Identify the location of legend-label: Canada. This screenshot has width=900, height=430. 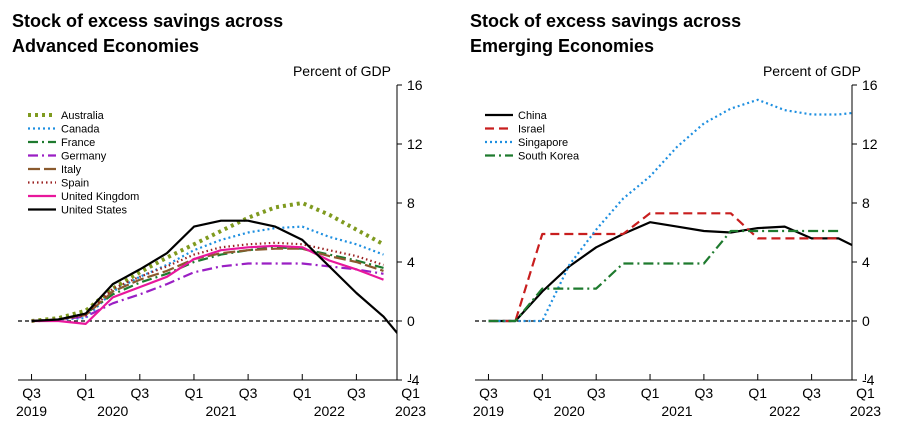
(80, 130).